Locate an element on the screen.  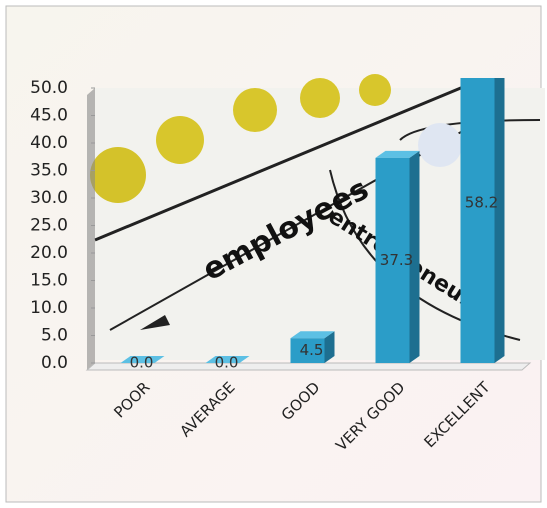
y-tick-label: 25.0 is located at coordinates (49, 226).